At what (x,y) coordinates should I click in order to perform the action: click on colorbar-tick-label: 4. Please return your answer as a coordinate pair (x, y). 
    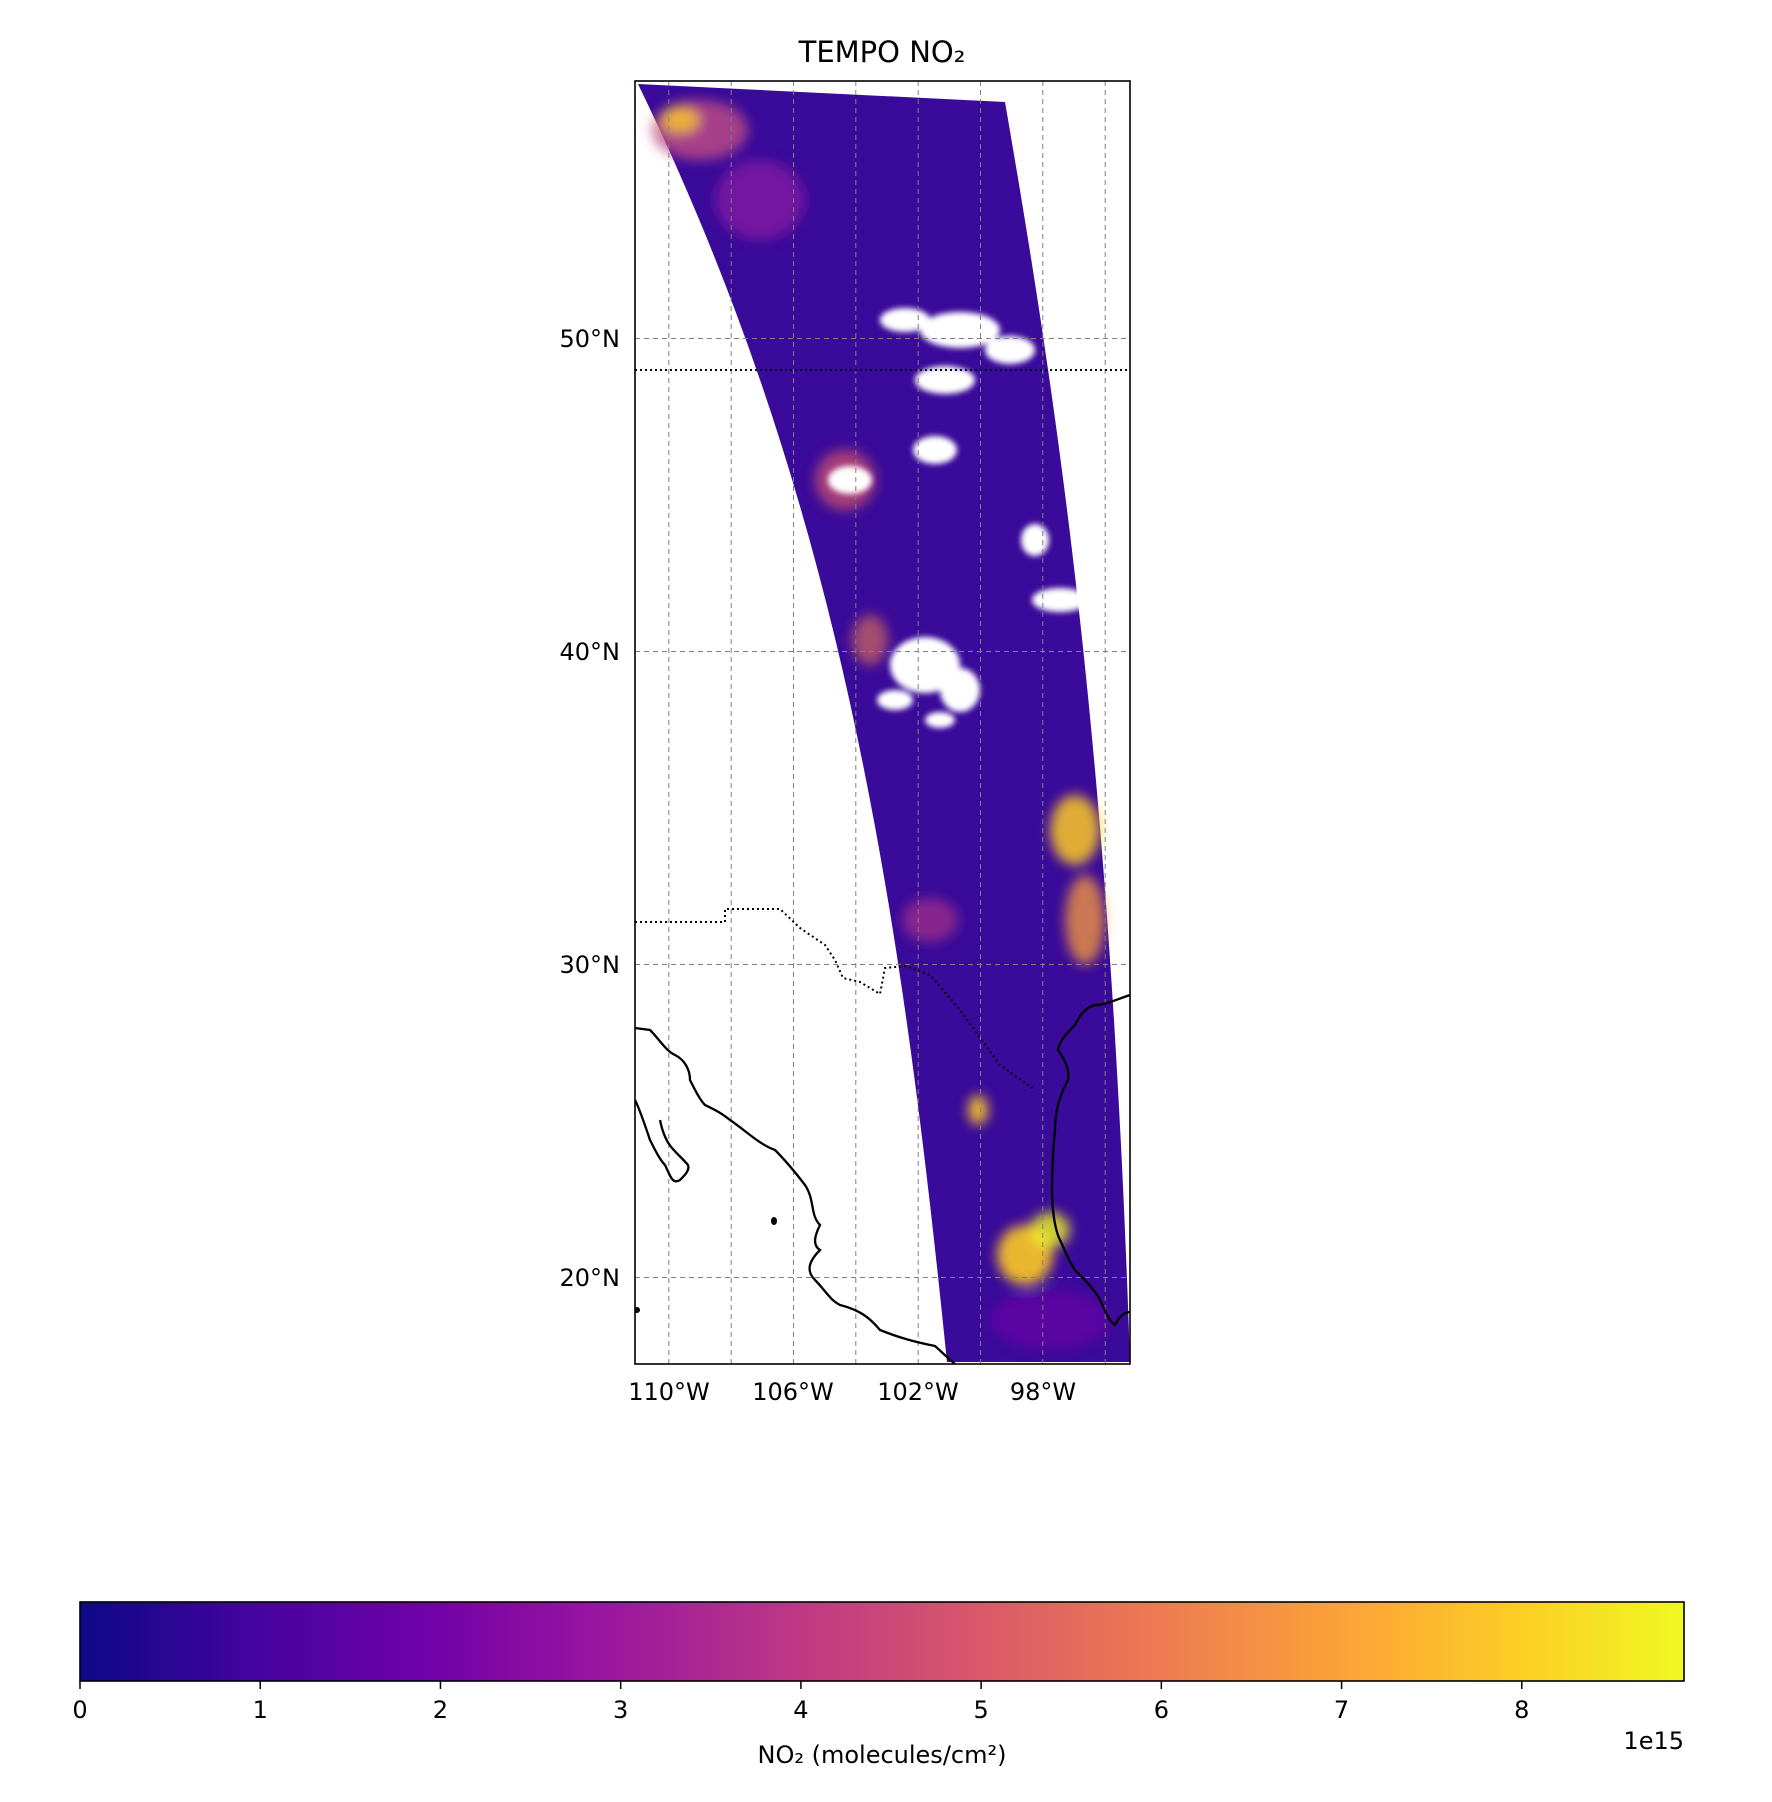
    Looking at the image, I should click on (800, 1710).